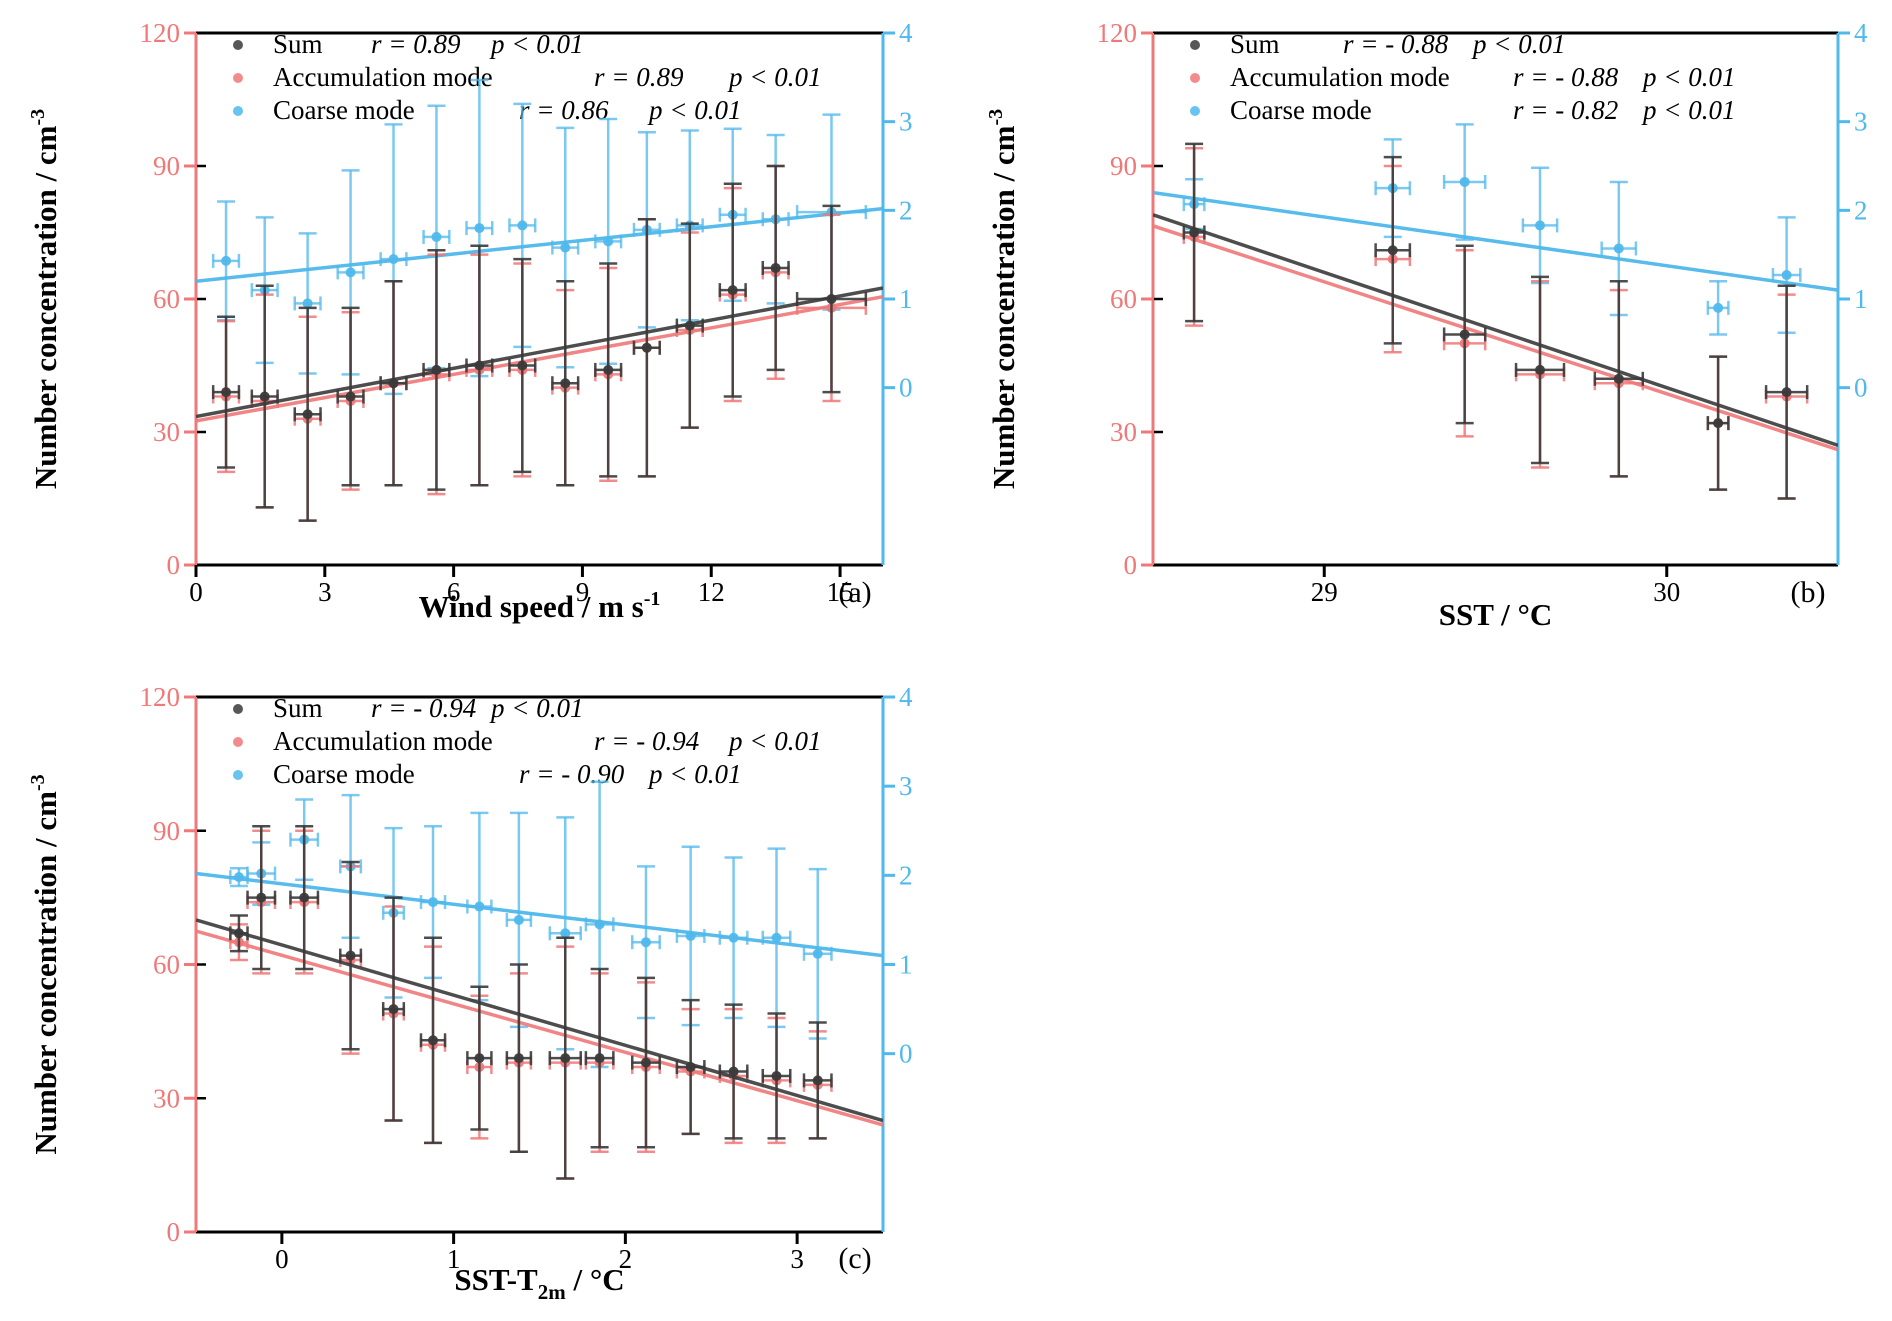 Image resolution: width=1892 pixels, height=1321 pixels. I want to click on x-axis-title: SST-T2m / °C, so click(539, 1283).